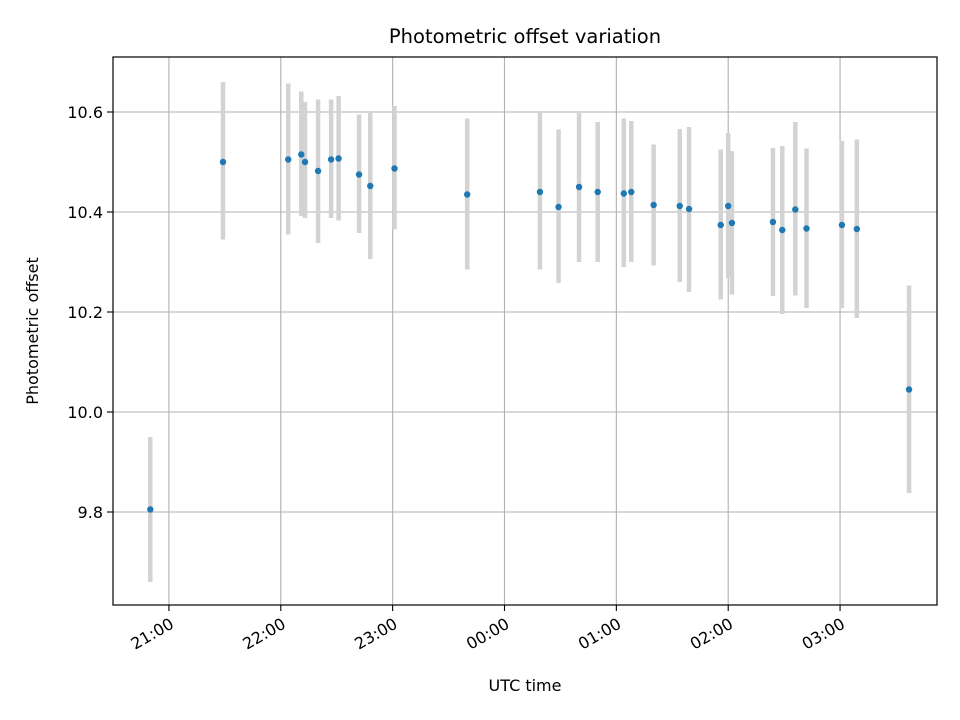  I want to click on y-tick-label: 10.0, so click(85, 412).